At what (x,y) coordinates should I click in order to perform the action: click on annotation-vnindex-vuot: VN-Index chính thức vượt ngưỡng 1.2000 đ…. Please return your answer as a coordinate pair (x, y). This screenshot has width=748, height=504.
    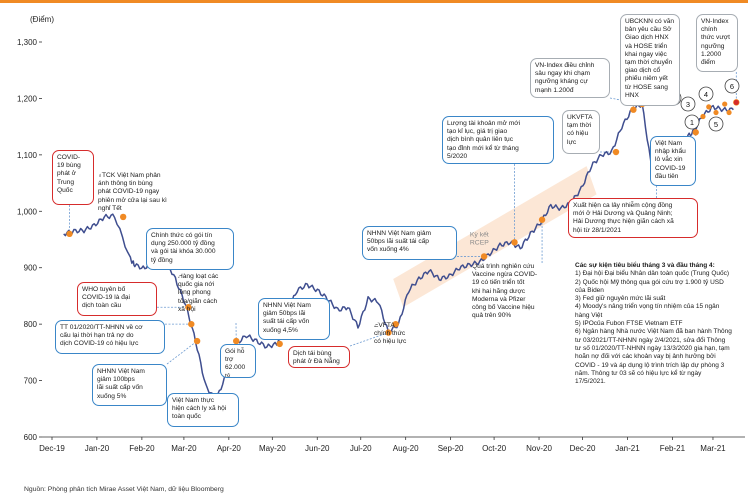
    Looking at the image, I should click on (717, 43).